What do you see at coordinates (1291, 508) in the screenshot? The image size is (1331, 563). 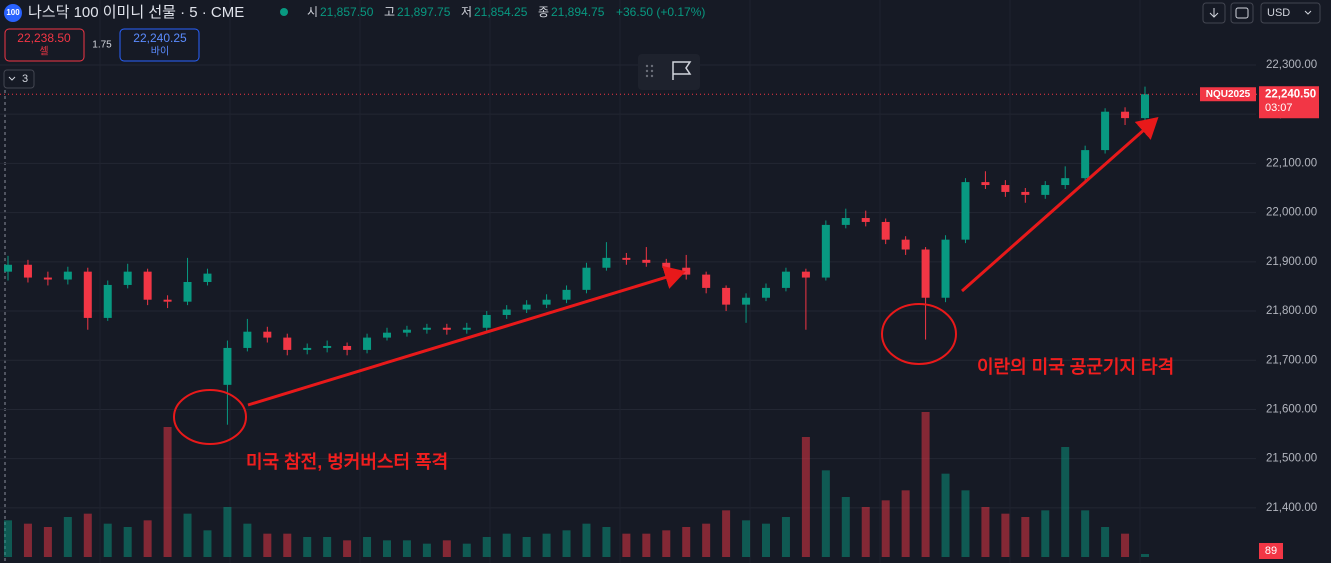 I see `y-tick-label: 21,400.00` at bounding box center [1291, 508].